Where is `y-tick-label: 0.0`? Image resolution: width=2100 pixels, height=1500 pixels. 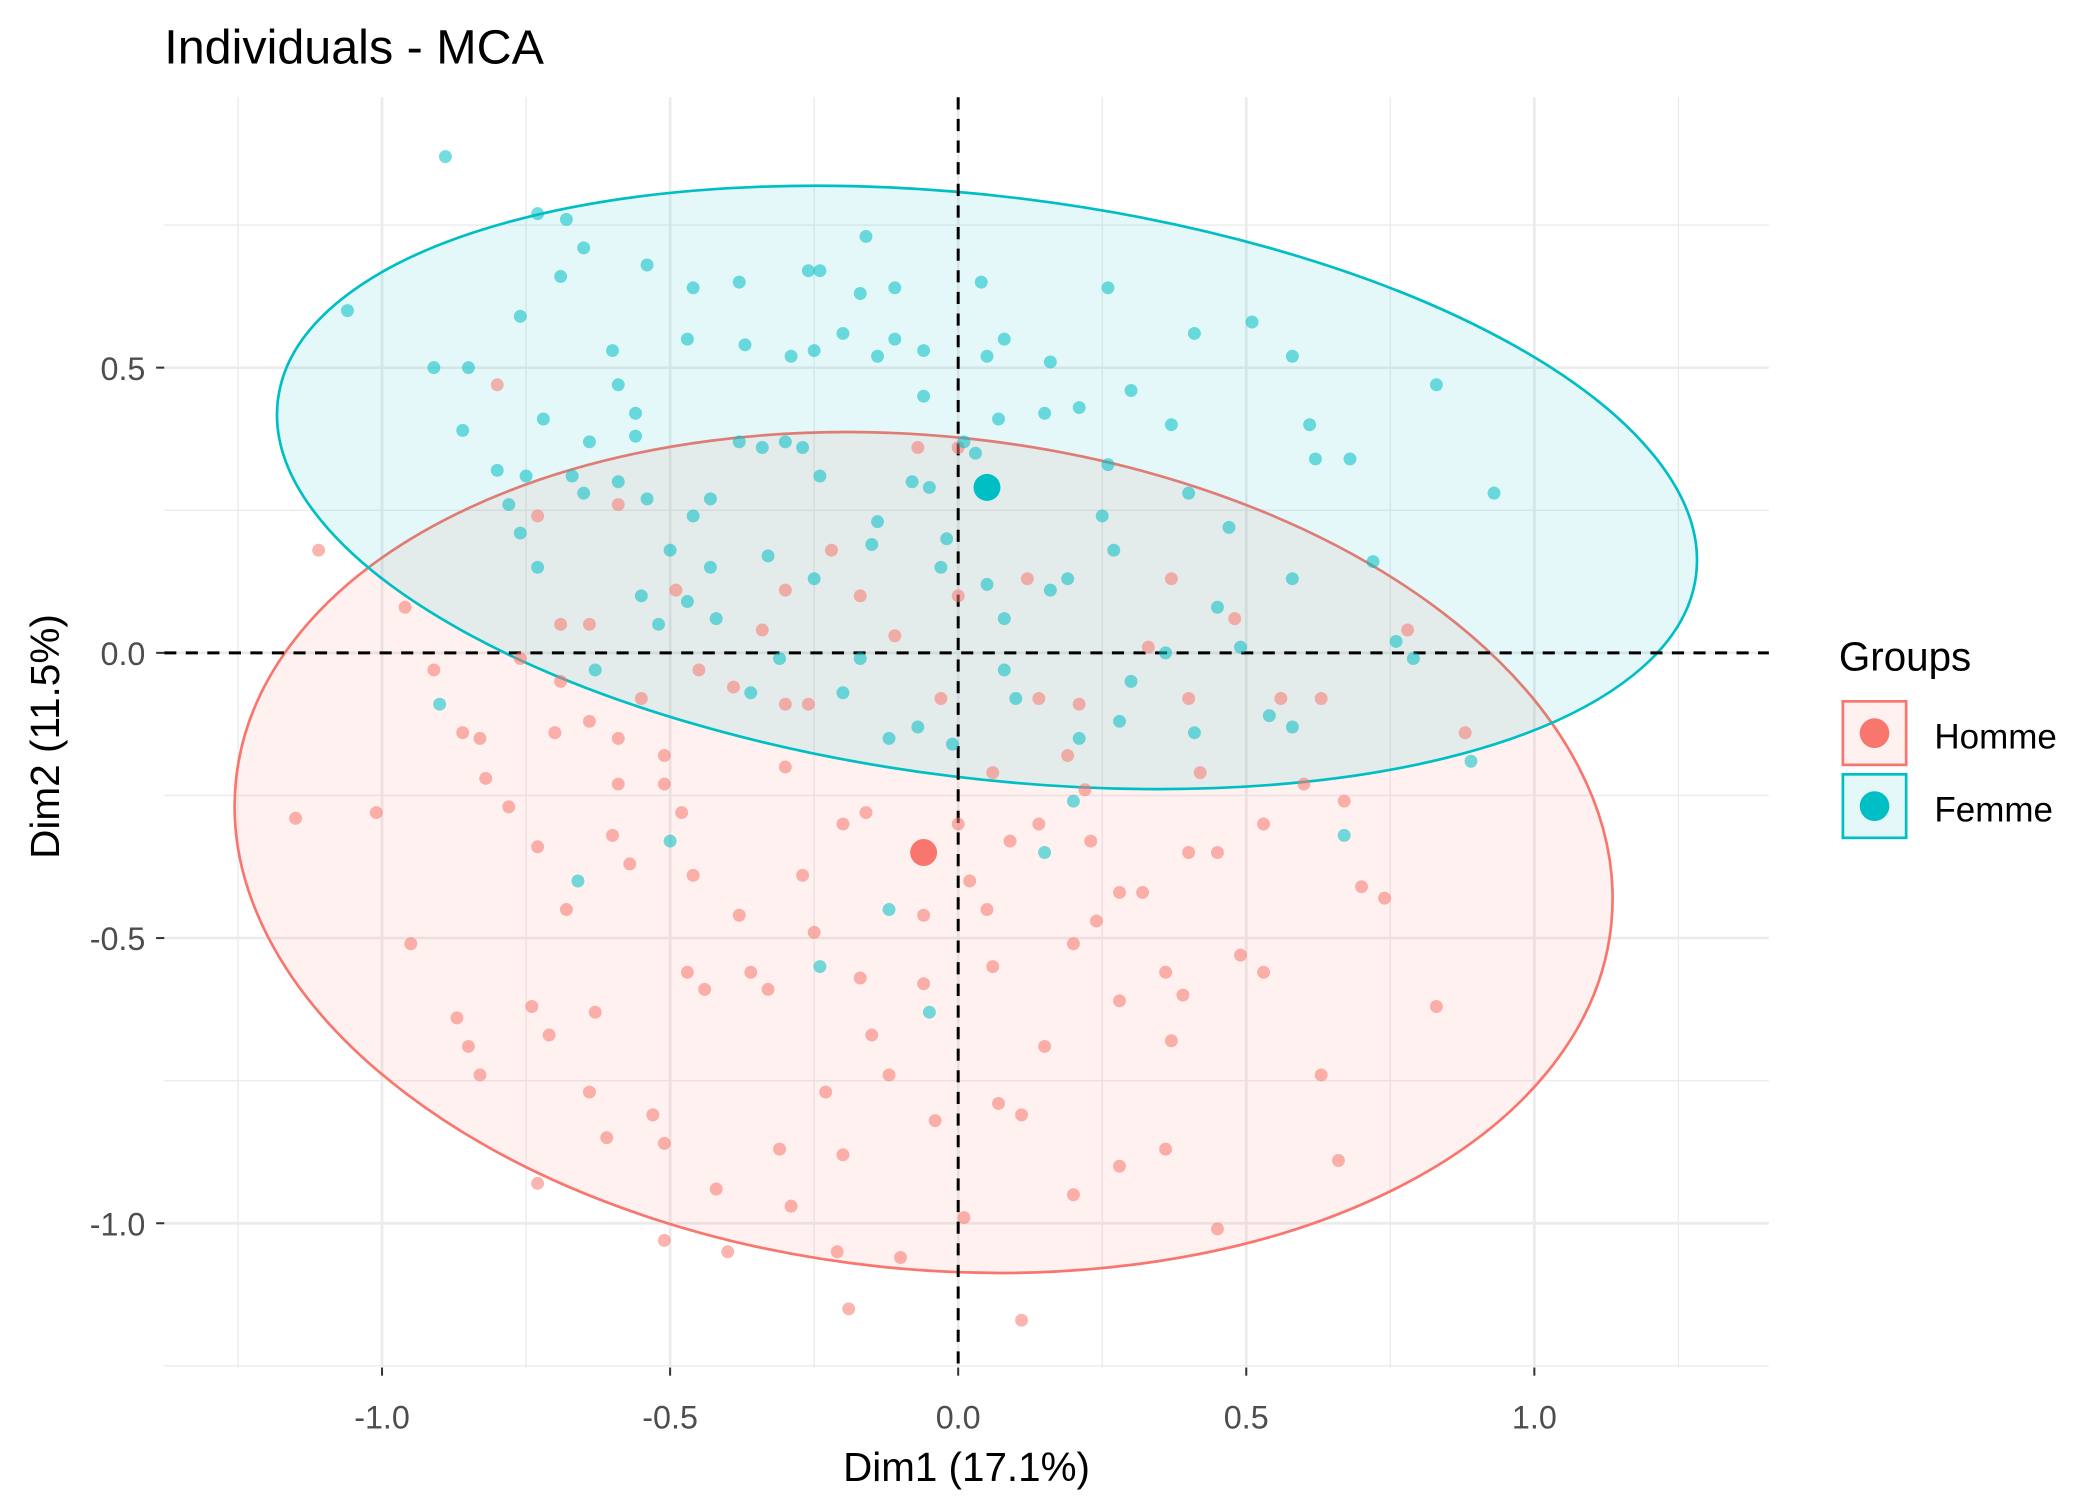
y-tick-label: 0.0 is located at coordinates (122, 654).